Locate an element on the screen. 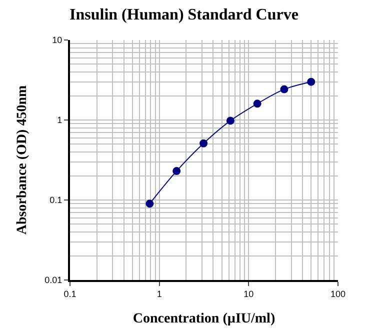 Image resolution: width=368 pixels, height=335 pixels. chart-title: Insulin (Human) Standard Curve is located at coordinates (184, 15).